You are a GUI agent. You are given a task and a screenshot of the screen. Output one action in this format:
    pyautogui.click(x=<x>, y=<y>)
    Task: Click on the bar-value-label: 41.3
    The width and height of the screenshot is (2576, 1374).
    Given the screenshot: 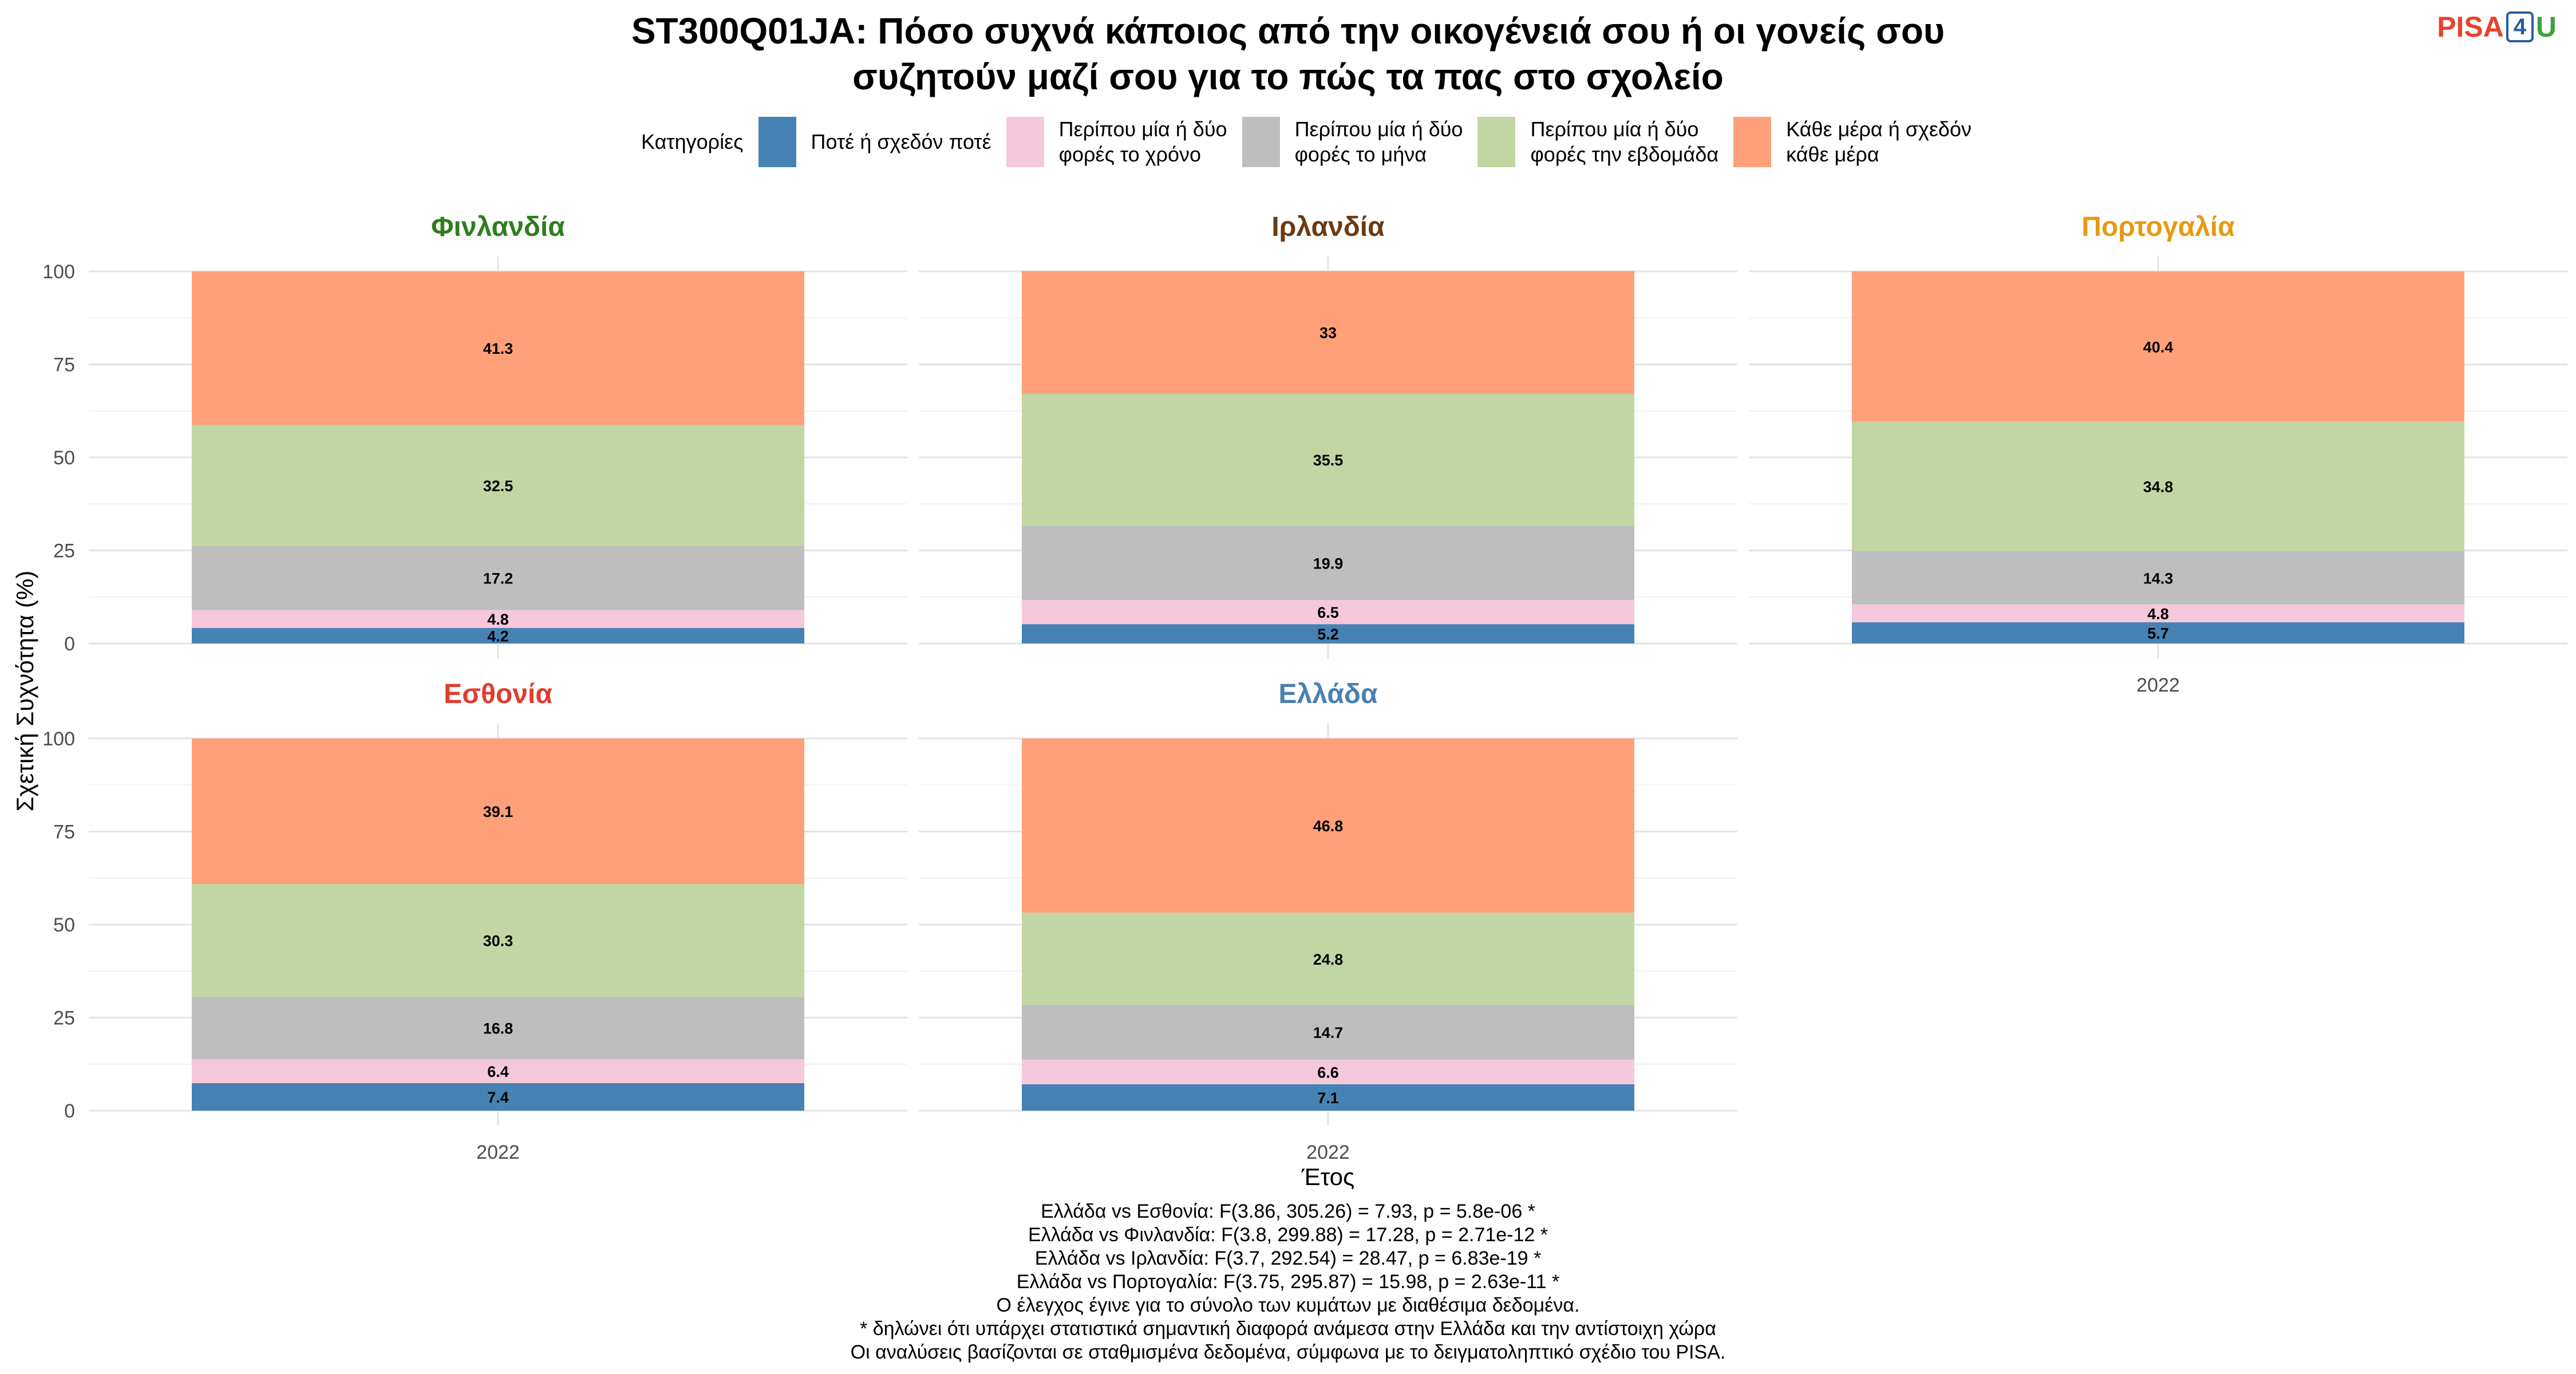 What is the action you would take?
    pyautogui.click(x=498, y=349)
    